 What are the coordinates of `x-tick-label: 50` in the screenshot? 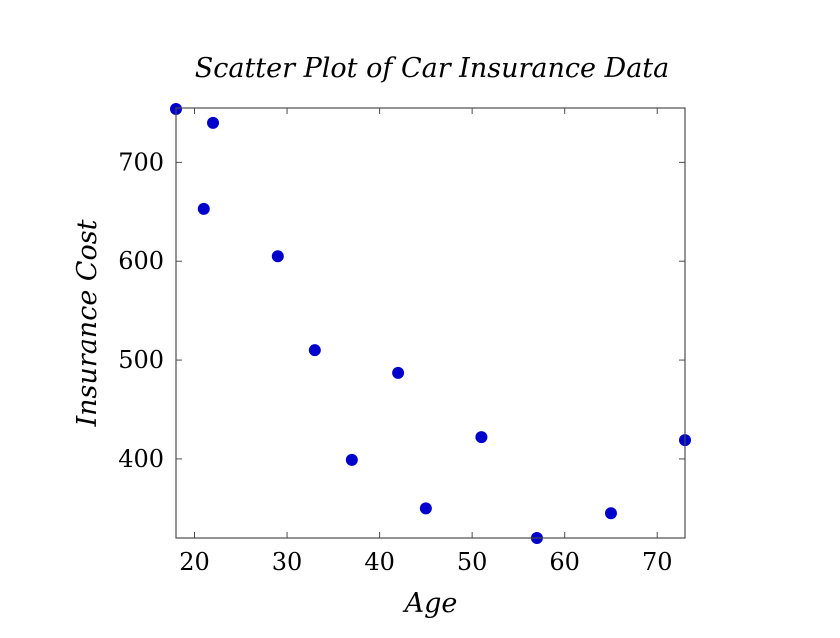 It's located at (472, 562).